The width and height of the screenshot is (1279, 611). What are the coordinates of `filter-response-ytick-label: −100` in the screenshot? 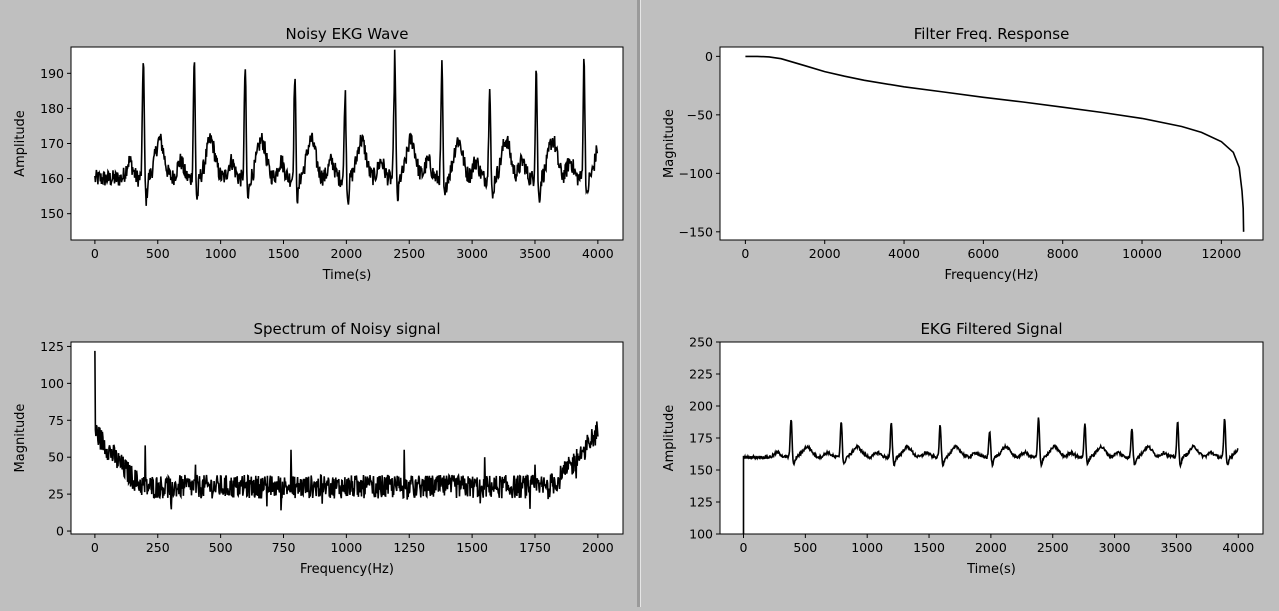 It's located at (696, 173).